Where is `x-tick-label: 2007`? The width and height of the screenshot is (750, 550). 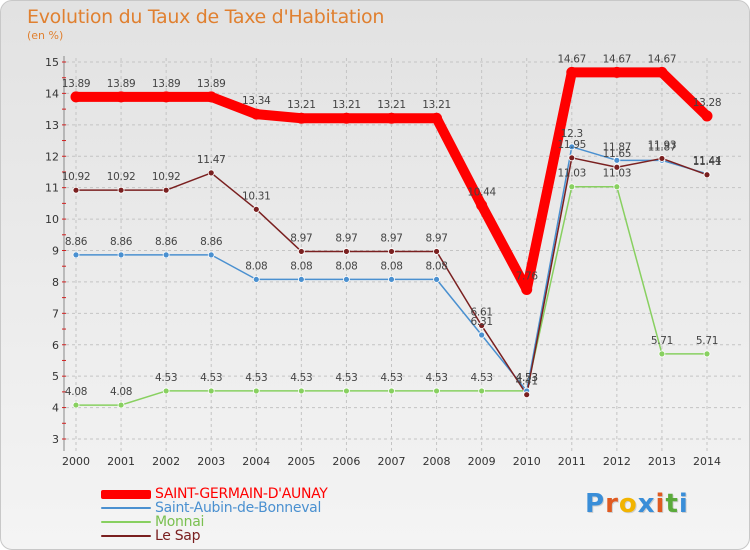
x-tick-label: 2007 is located at coordinates (392, 461).